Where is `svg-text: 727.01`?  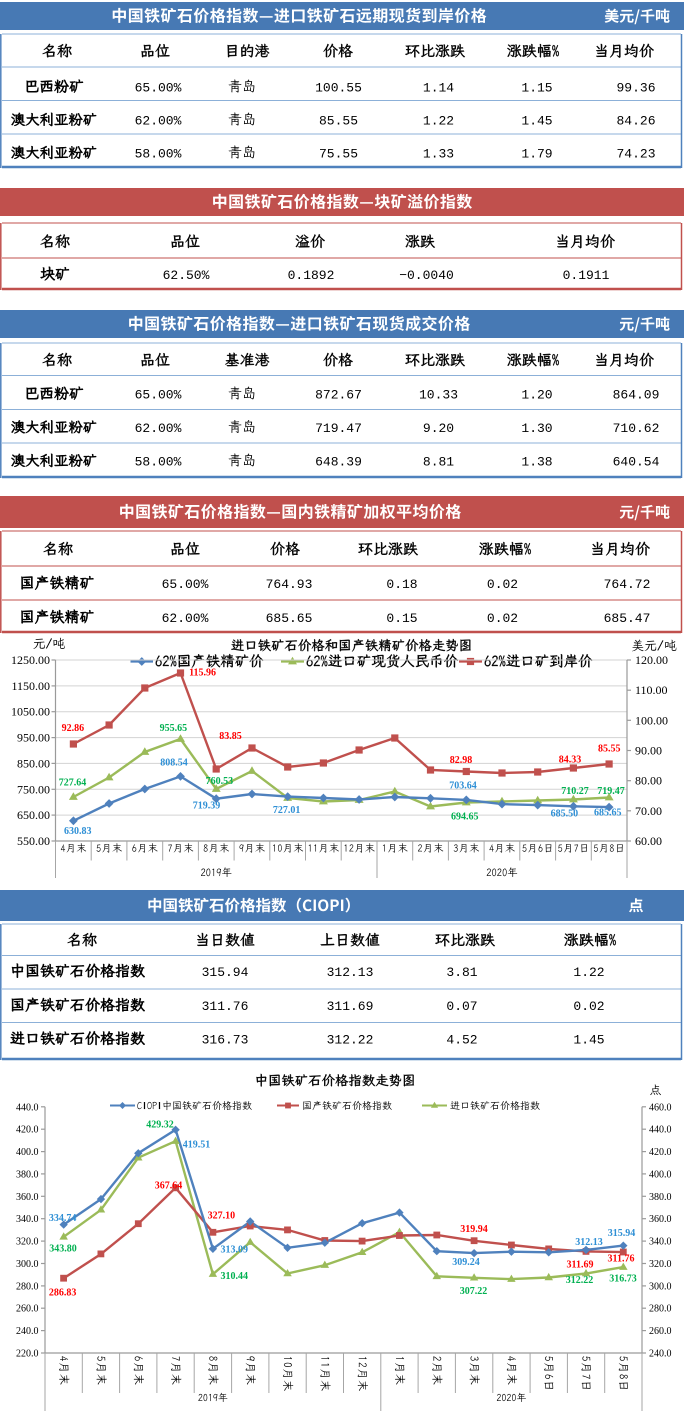
svg-text: 727.01 is located at coordinates (287, 810).